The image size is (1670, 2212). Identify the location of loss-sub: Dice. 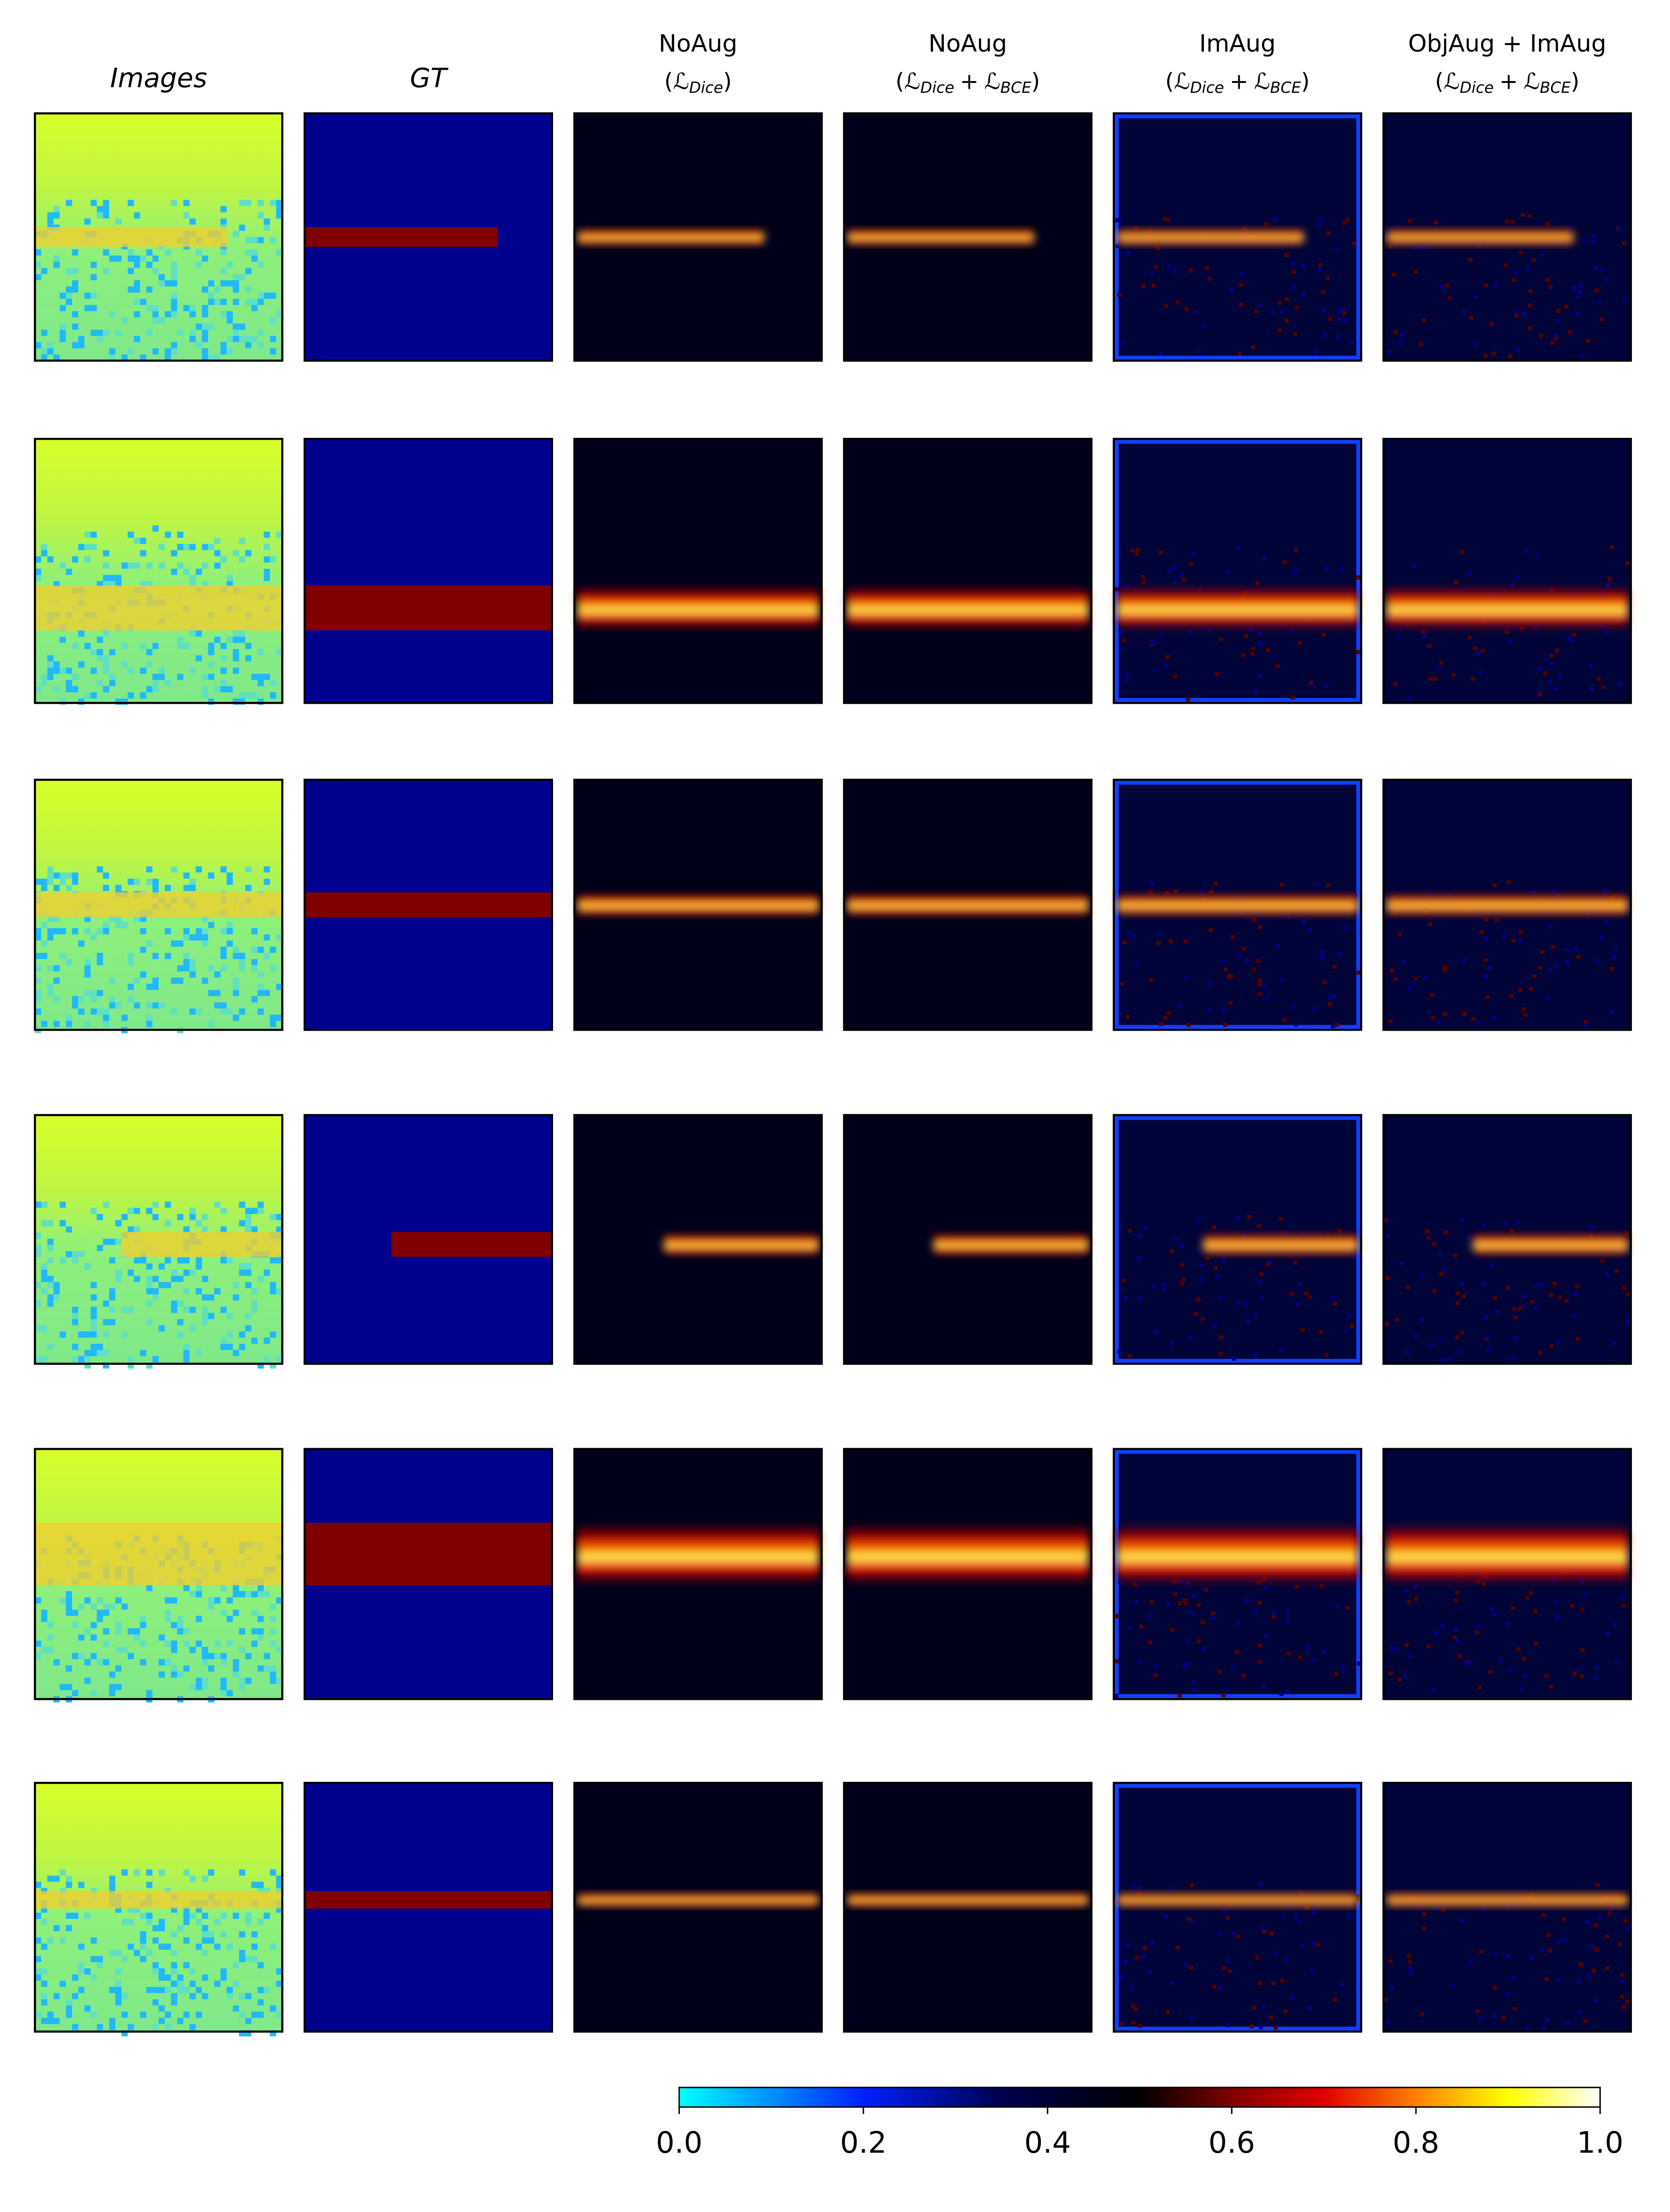
(1477, 88).